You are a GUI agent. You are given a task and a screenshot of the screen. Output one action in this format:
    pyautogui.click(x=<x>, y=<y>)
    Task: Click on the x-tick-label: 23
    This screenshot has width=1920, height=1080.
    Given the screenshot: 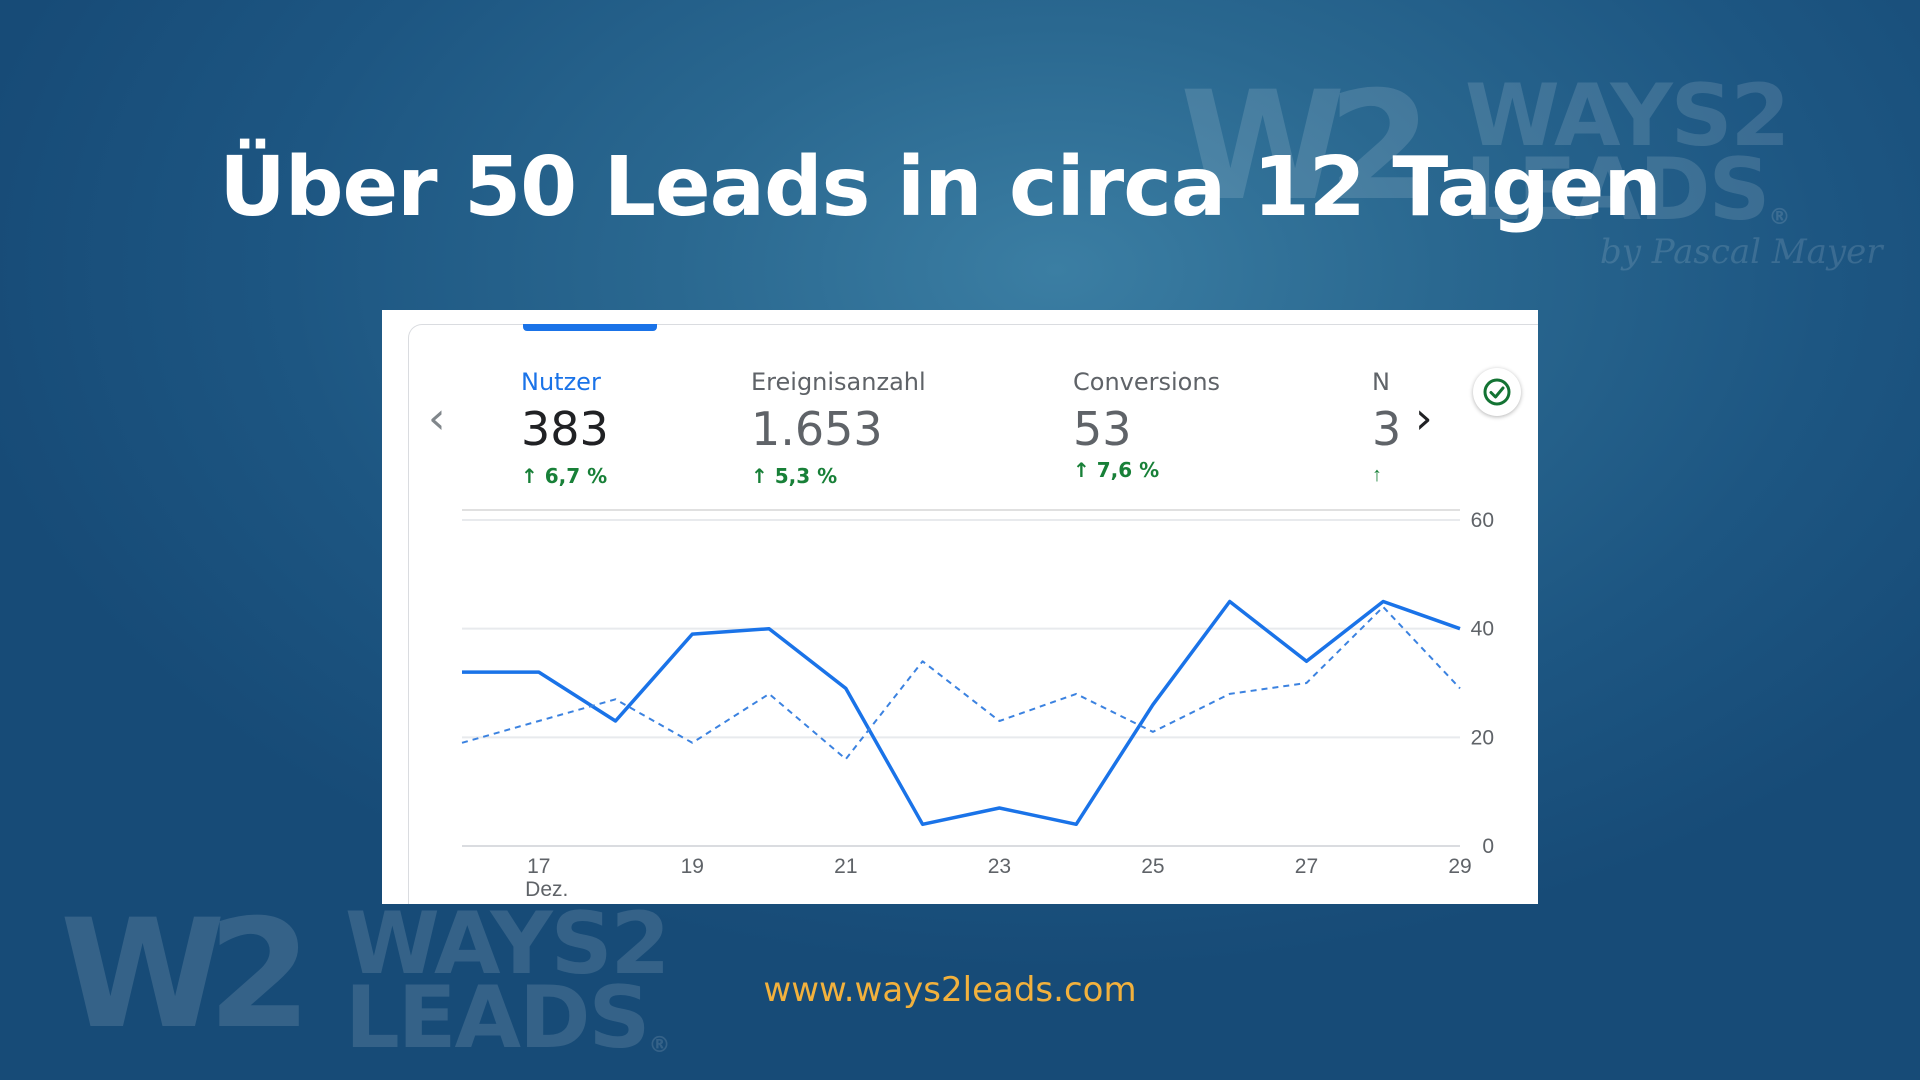 What is the action you would take?
    pyautogui.click(x=999, y=866)
    